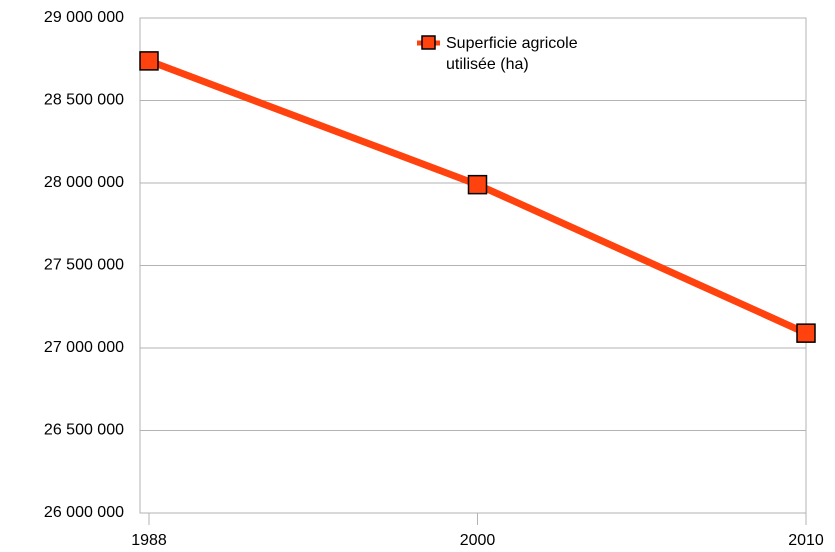 This screenshot has height=552, width=835. Describe the element at coordinates (84, 430) in the screenshot. I see `y-tick-label: 26 500 000` at that location.